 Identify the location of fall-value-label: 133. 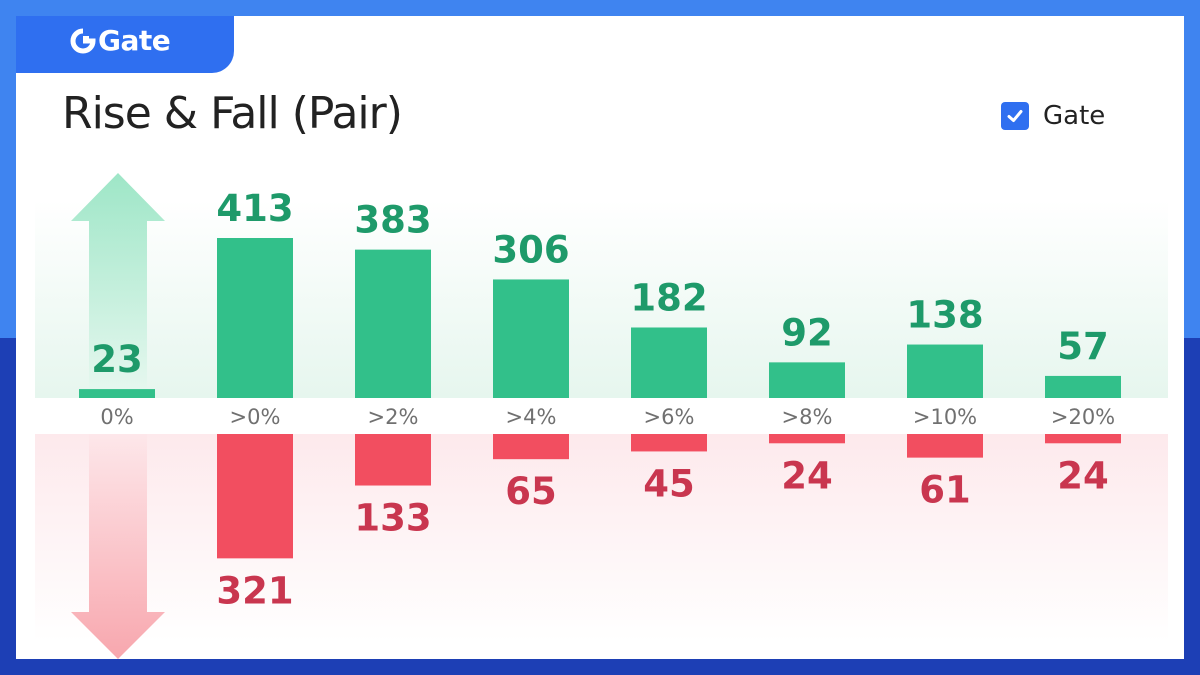
(392, 518).